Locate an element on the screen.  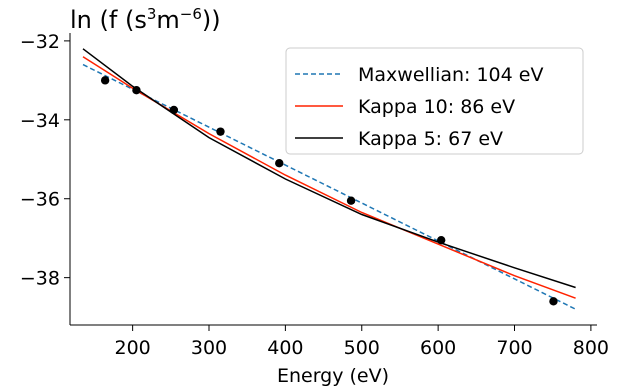
x-tick-label: 200 is located at coordinates (132, 348).